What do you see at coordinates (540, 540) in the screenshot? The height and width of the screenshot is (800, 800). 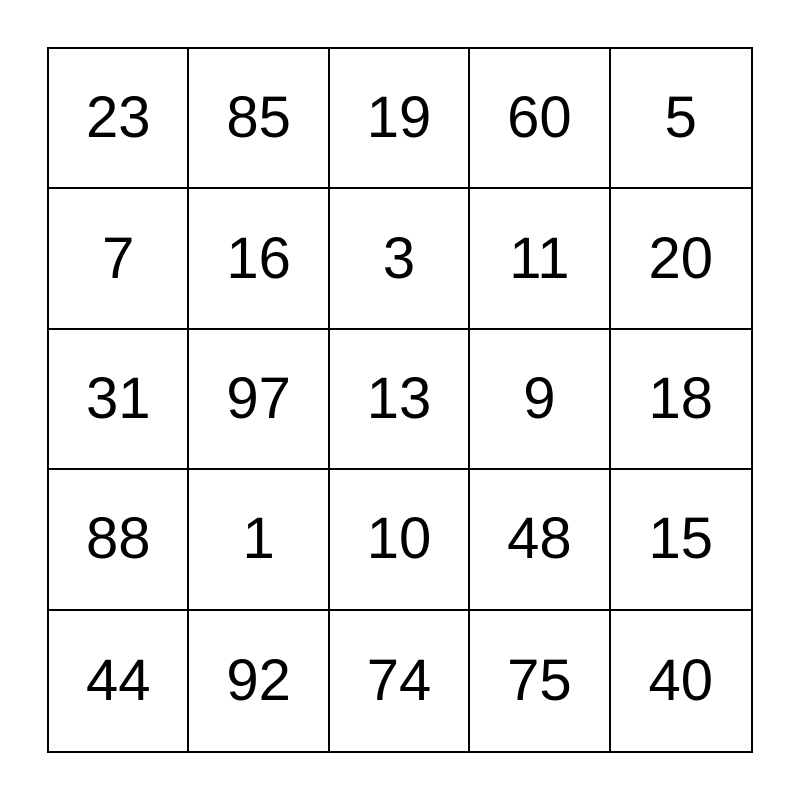 I see `bingo-cell-r4c4: 48` at bounding box center [540, 540].